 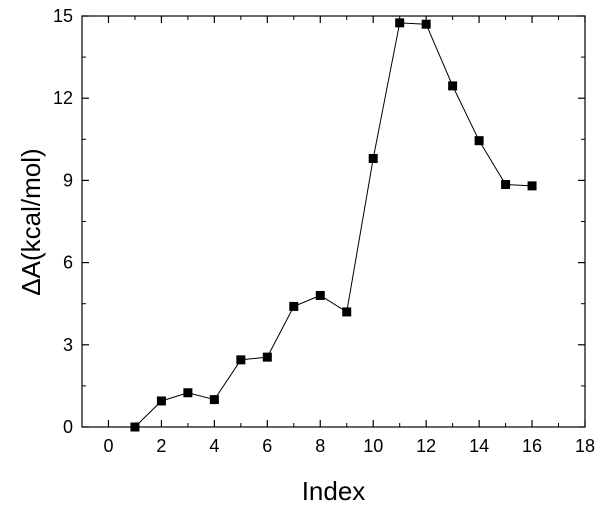 What do you see at coordinates (63, 16) in the screenshot?
I see `y-tick-label: 15` at bounding box center [63, 16].